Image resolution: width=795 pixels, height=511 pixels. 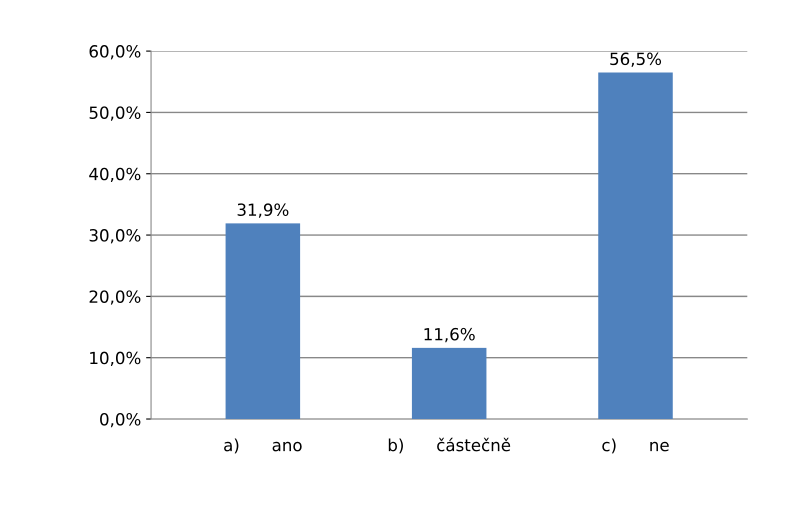 I want to click on x-tick-label: a) ano, so click(x=263, y=446).